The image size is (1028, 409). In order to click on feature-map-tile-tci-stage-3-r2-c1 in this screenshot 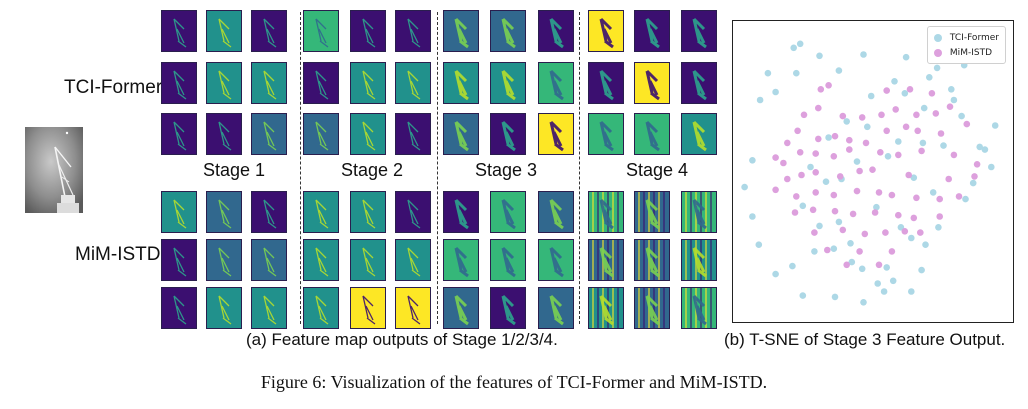, I will do `click(461, 83)`.